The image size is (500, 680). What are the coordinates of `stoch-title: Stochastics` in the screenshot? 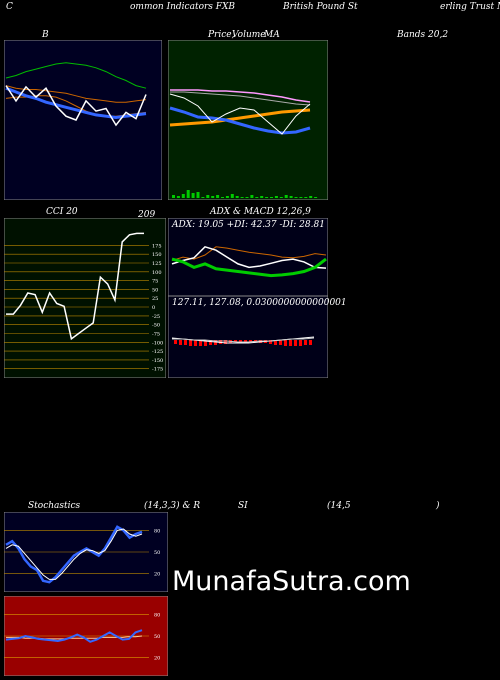 It's located at (54, 506).